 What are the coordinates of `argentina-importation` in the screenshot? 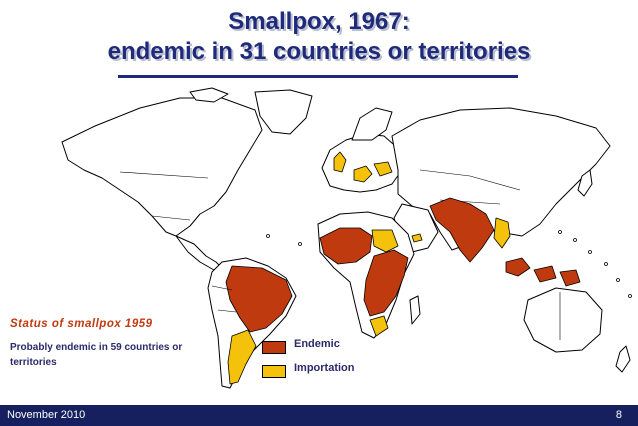 It's located at (242, 357).